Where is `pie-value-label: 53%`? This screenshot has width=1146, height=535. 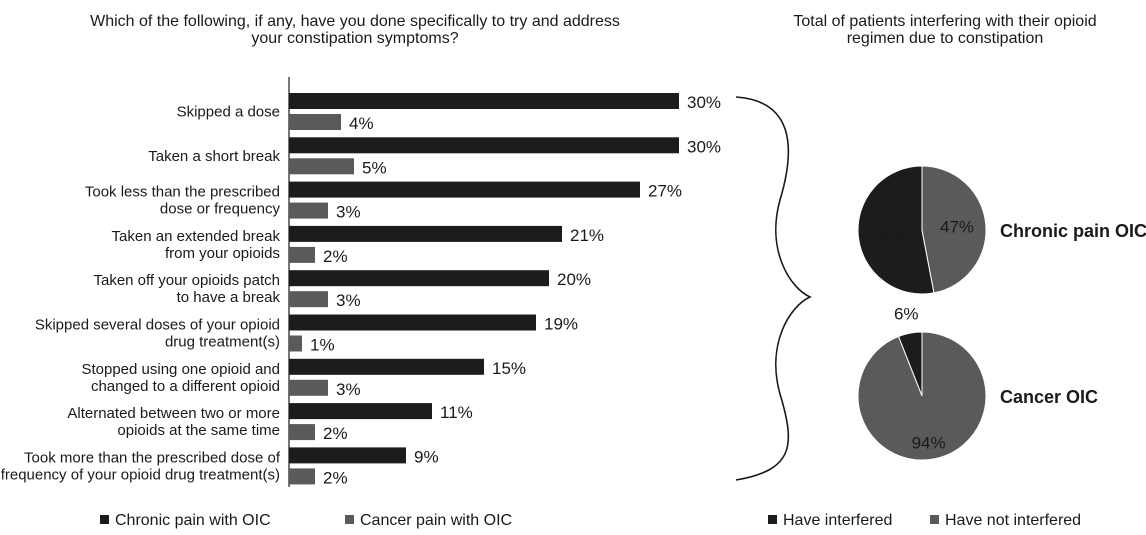 pie-value-label: 53% is located at coordinates (887, 233).